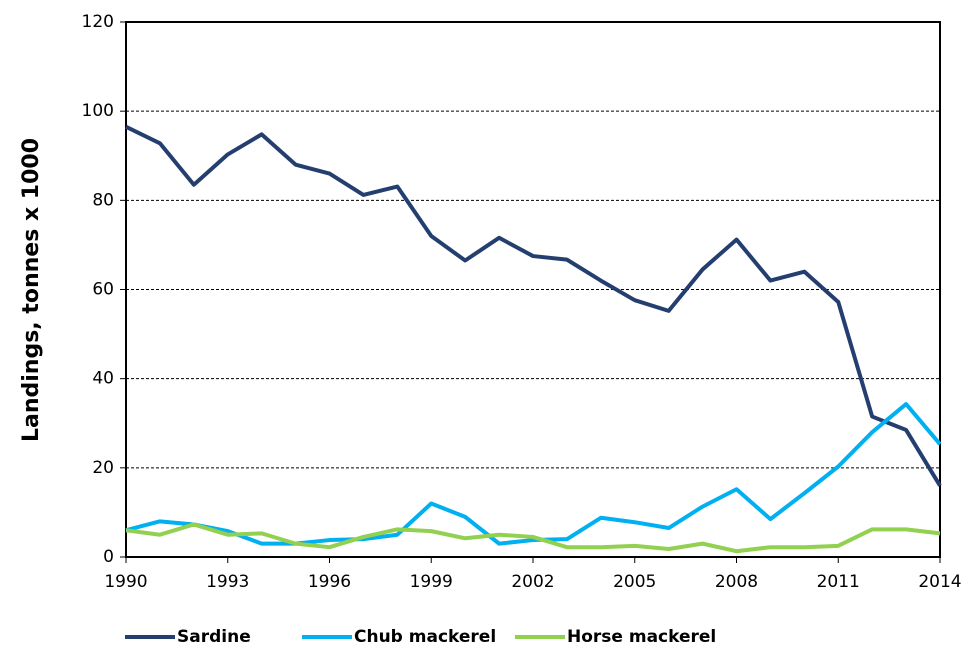  Describe the element at coordinates (103, 468) in the screenshot. I see `y-tick-label: 20` at that location.